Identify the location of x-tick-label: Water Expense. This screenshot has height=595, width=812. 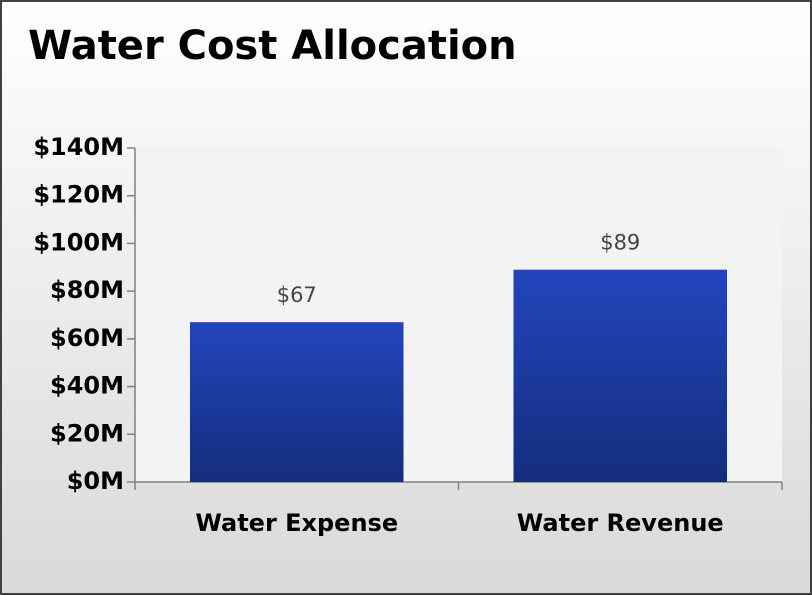
(296, 523).